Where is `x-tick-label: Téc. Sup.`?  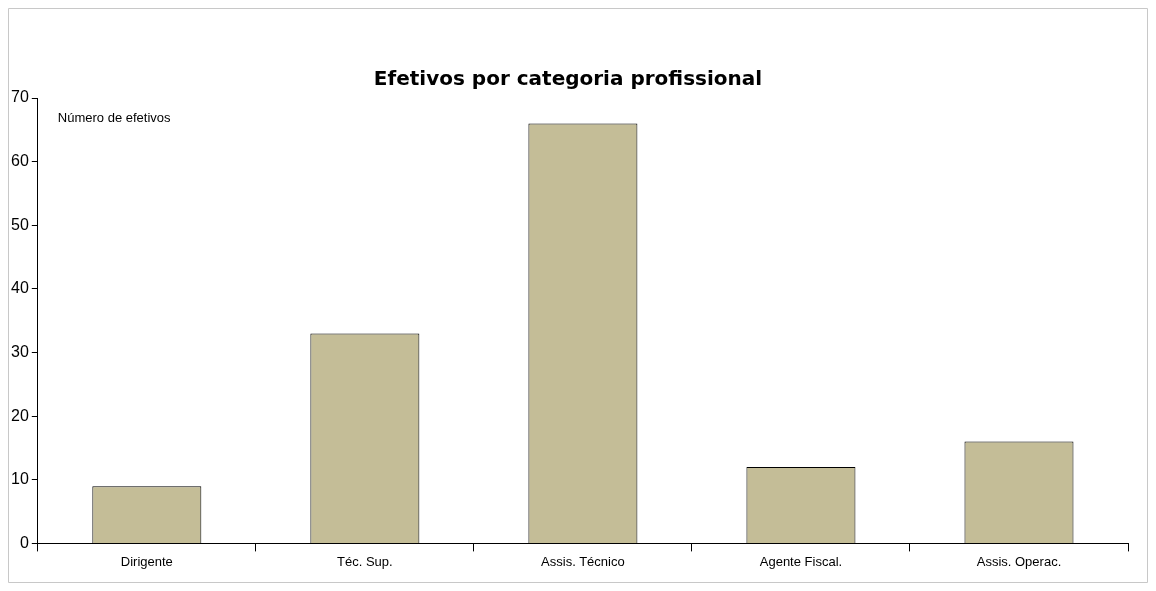 x-tick-label: Téc. Sup. is located at coordinates (365, 561).